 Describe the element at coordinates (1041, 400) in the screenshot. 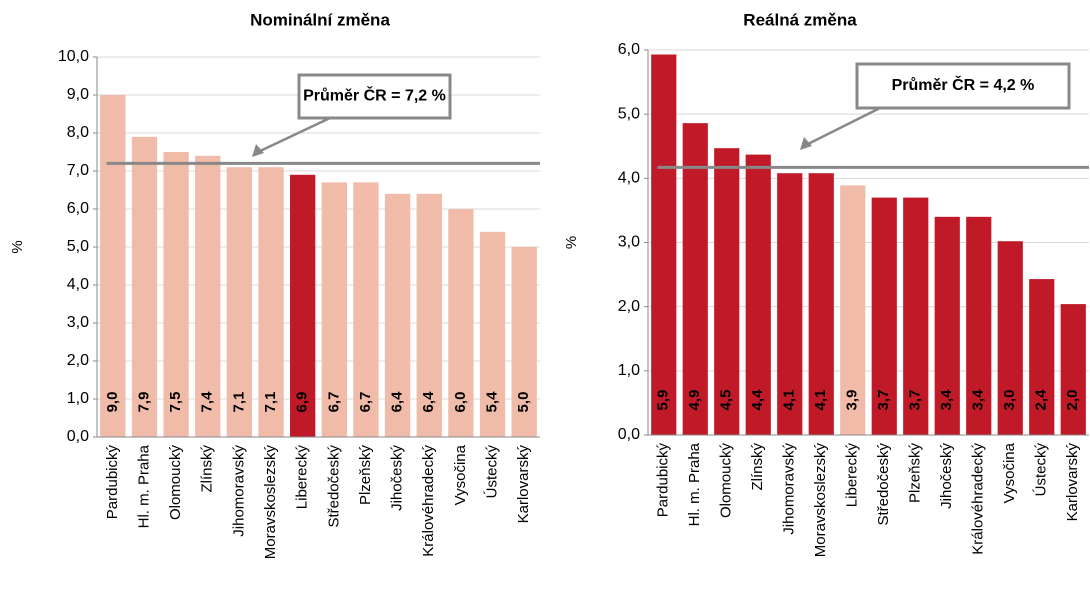

I see `value-label: 2,4` at that location.